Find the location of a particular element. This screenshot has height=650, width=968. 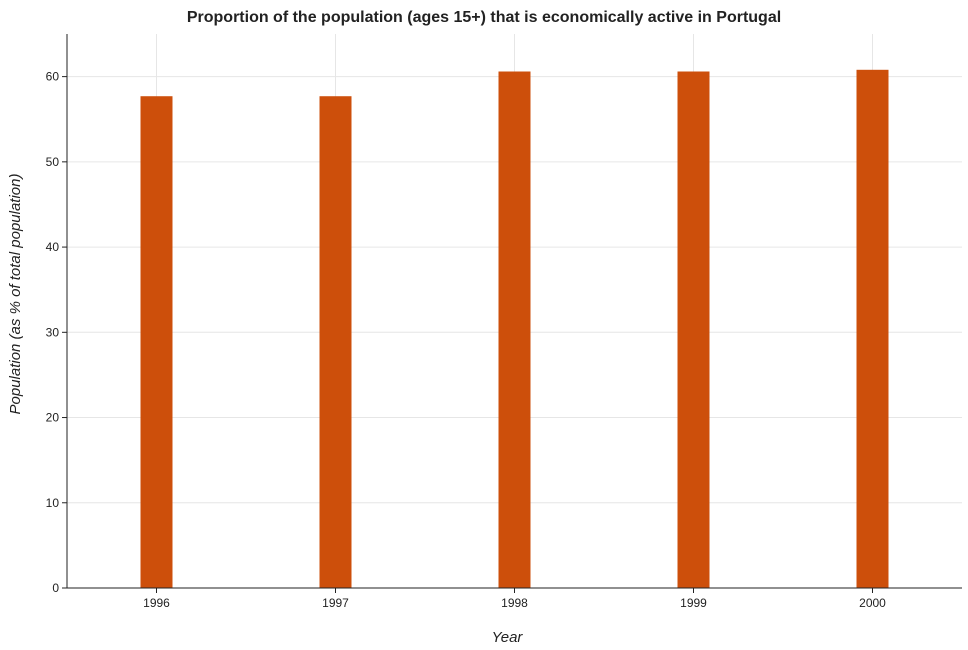

bar-1998 is located at coordinates (514, 330).